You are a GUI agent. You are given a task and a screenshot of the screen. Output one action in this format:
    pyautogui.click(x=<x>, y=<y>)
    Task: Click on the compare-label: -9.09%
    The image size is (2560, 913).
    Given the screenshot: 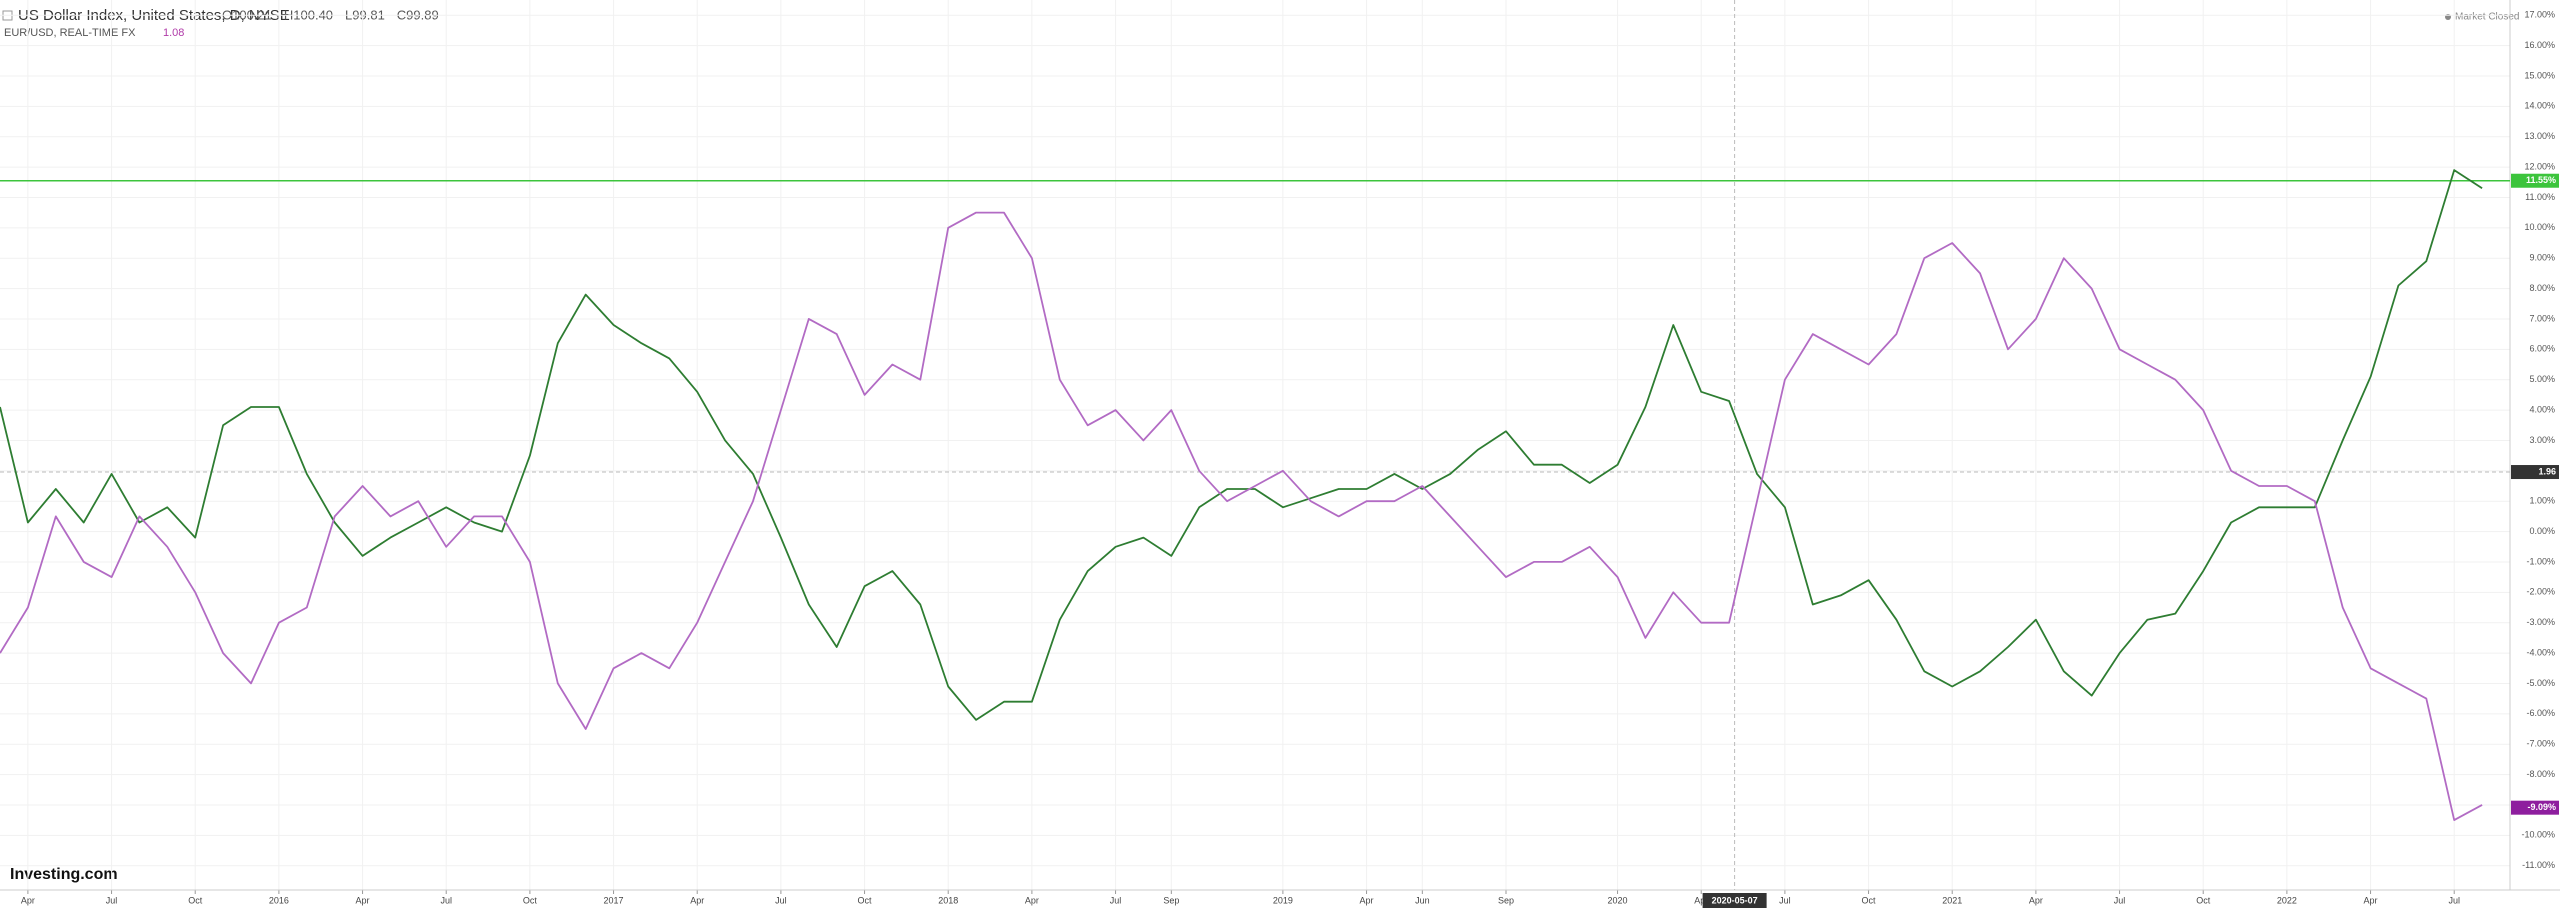 What is the action you would take?
    pyautogui.click(x=2541, y=807)
    